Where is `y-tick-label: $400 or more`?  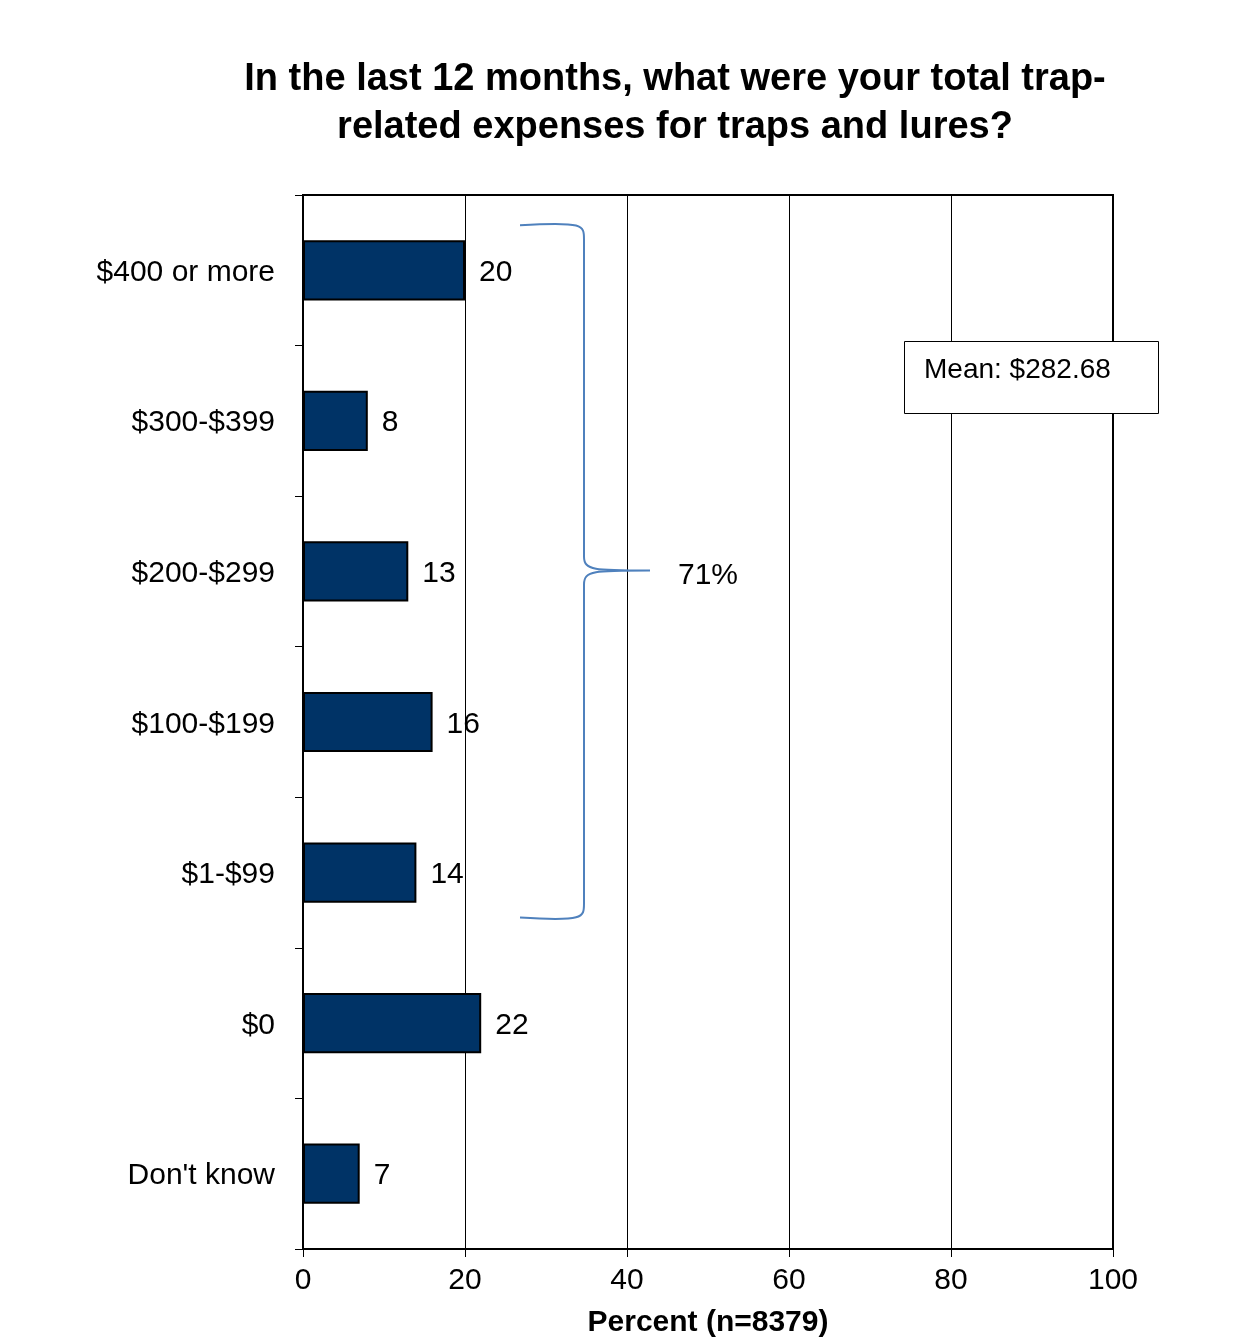 y-tick-label: $400 or more is located at coordinates (185, 270).